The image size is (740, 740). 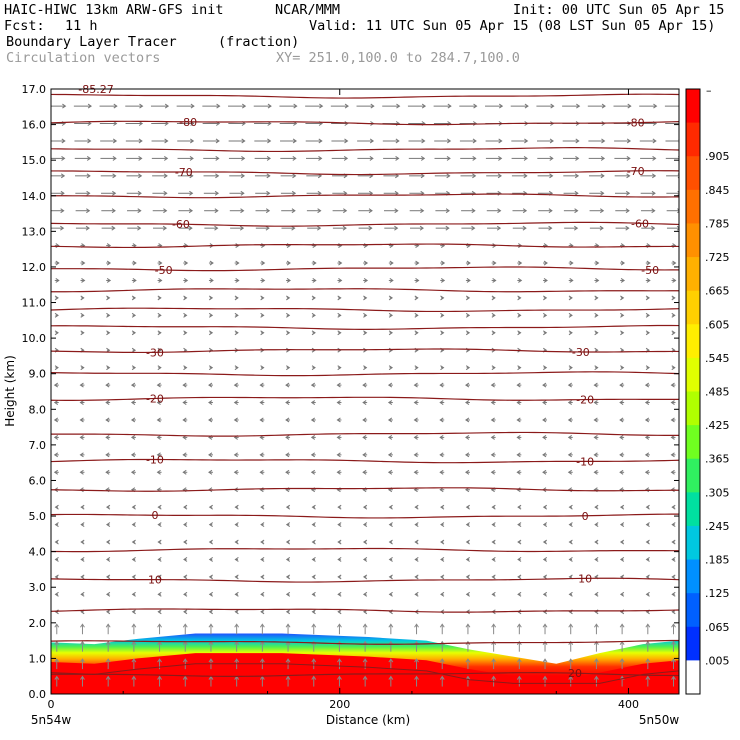 What do you see at coordinates (155, 459) in the screenshot?
I see `isotherm-label: -10` at bounding box center [155, 459].